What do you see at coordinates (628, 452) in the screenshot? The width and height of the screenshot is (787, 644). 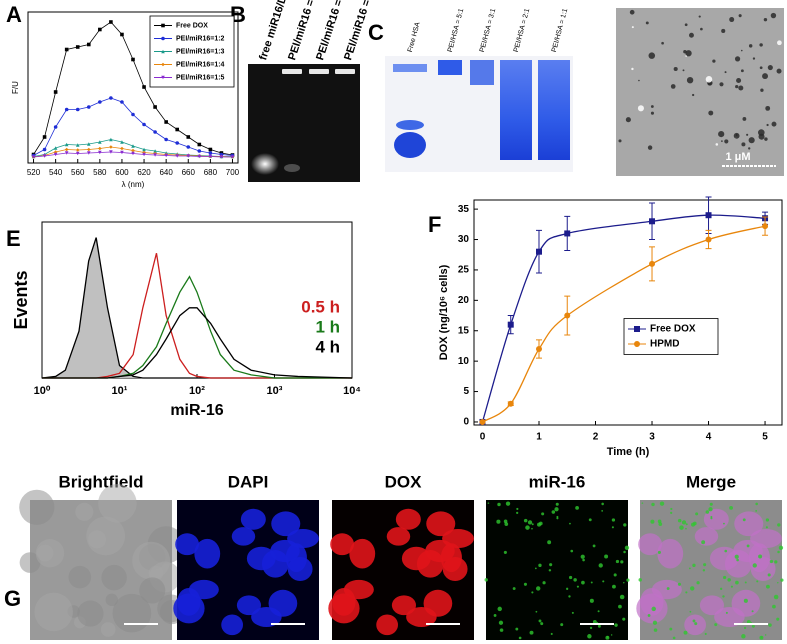 I see `x-axis-label: Time (h)` at bounding box center [628, 452].